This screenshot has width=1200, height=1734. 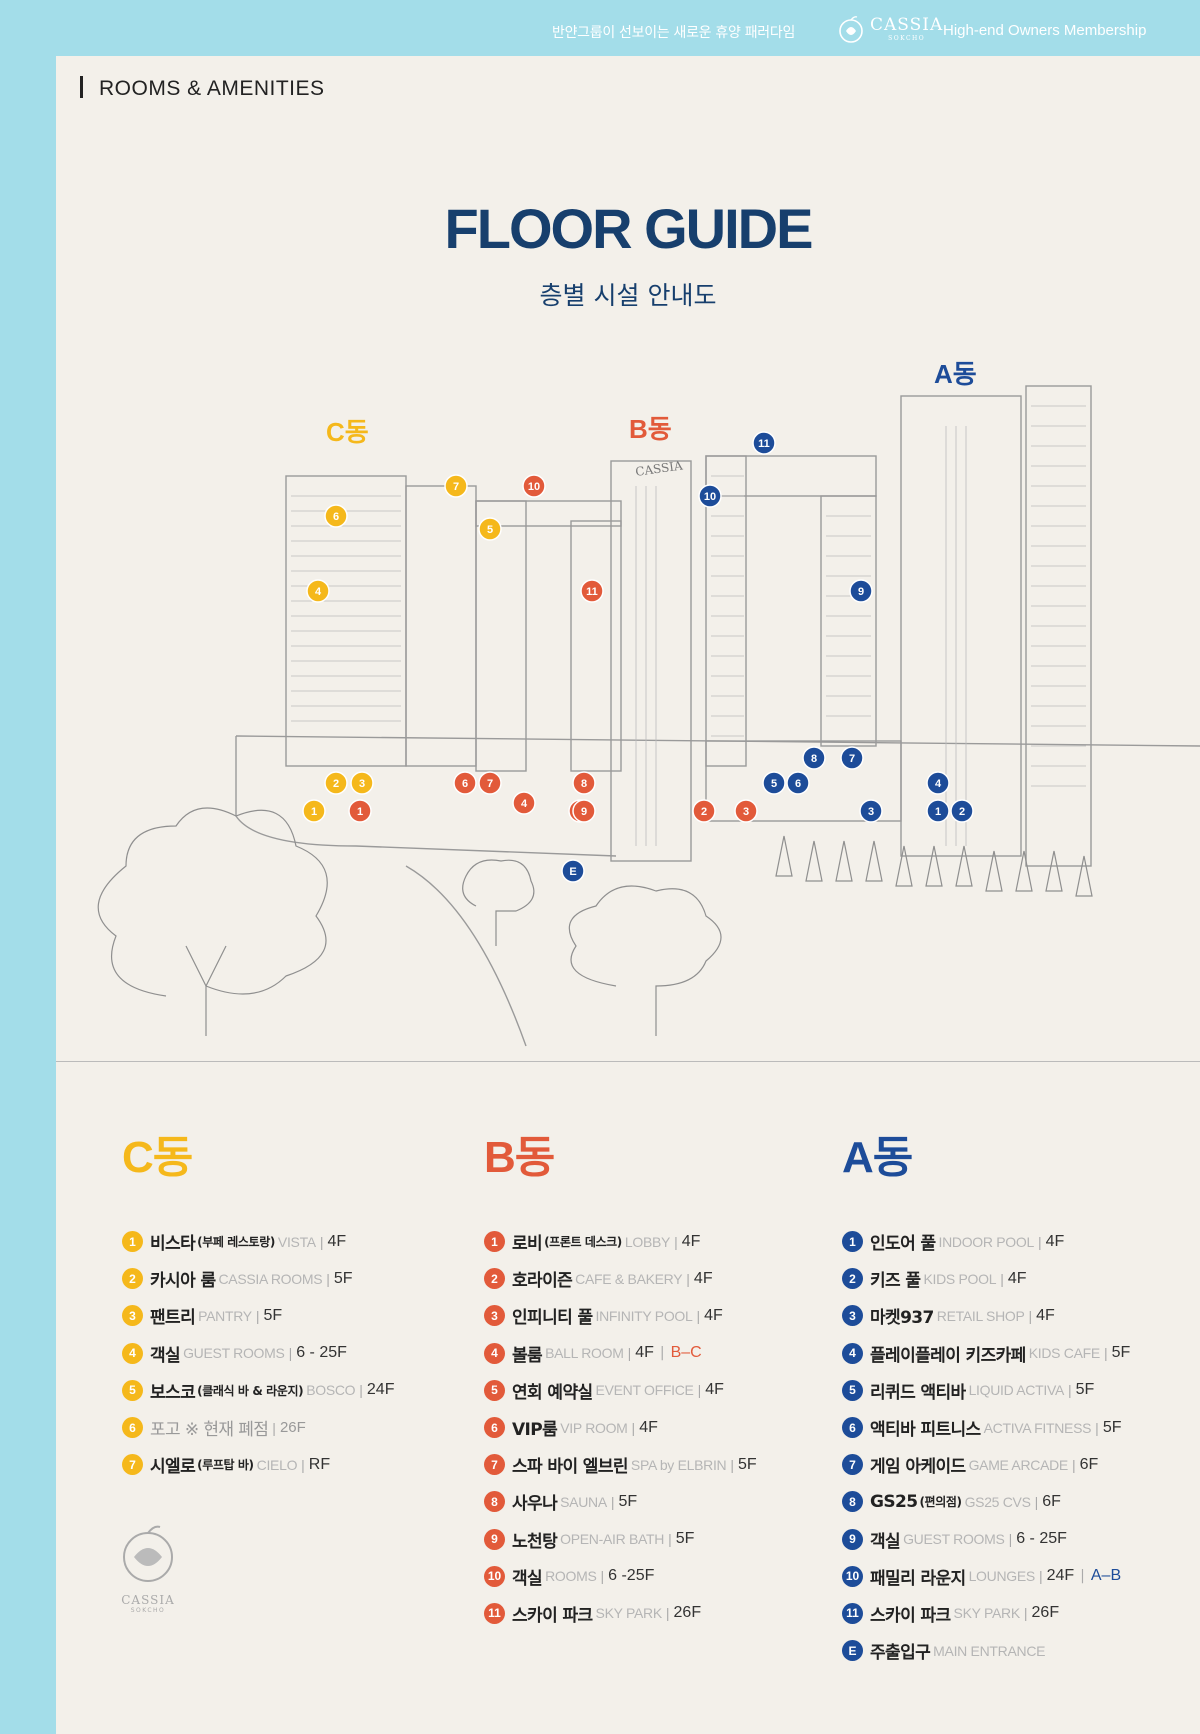 I want to click on column-heading-b: B동, so click(x=519, y=1157).